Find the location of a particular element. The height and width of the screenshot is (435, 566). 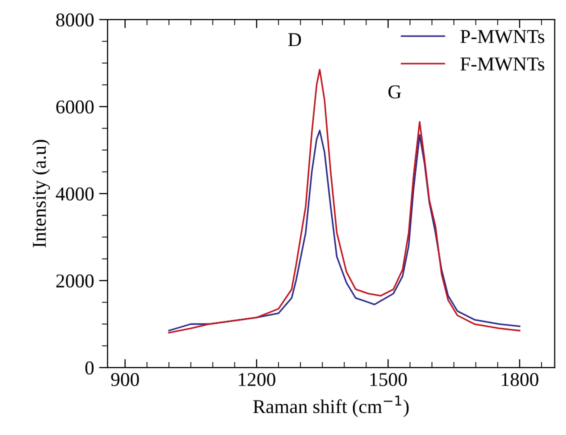

annotation: D is located at coordinates (294, 39).